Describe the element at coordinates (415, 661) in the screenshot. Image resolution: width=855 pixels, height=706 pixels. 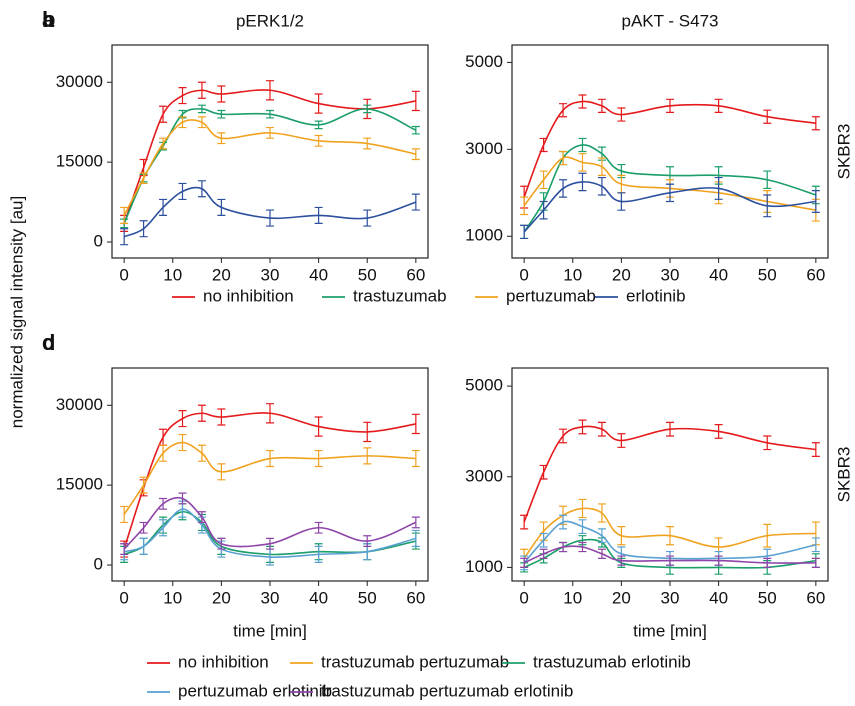
I see `legend-label: trastuzumab pertuzumab` at that location.